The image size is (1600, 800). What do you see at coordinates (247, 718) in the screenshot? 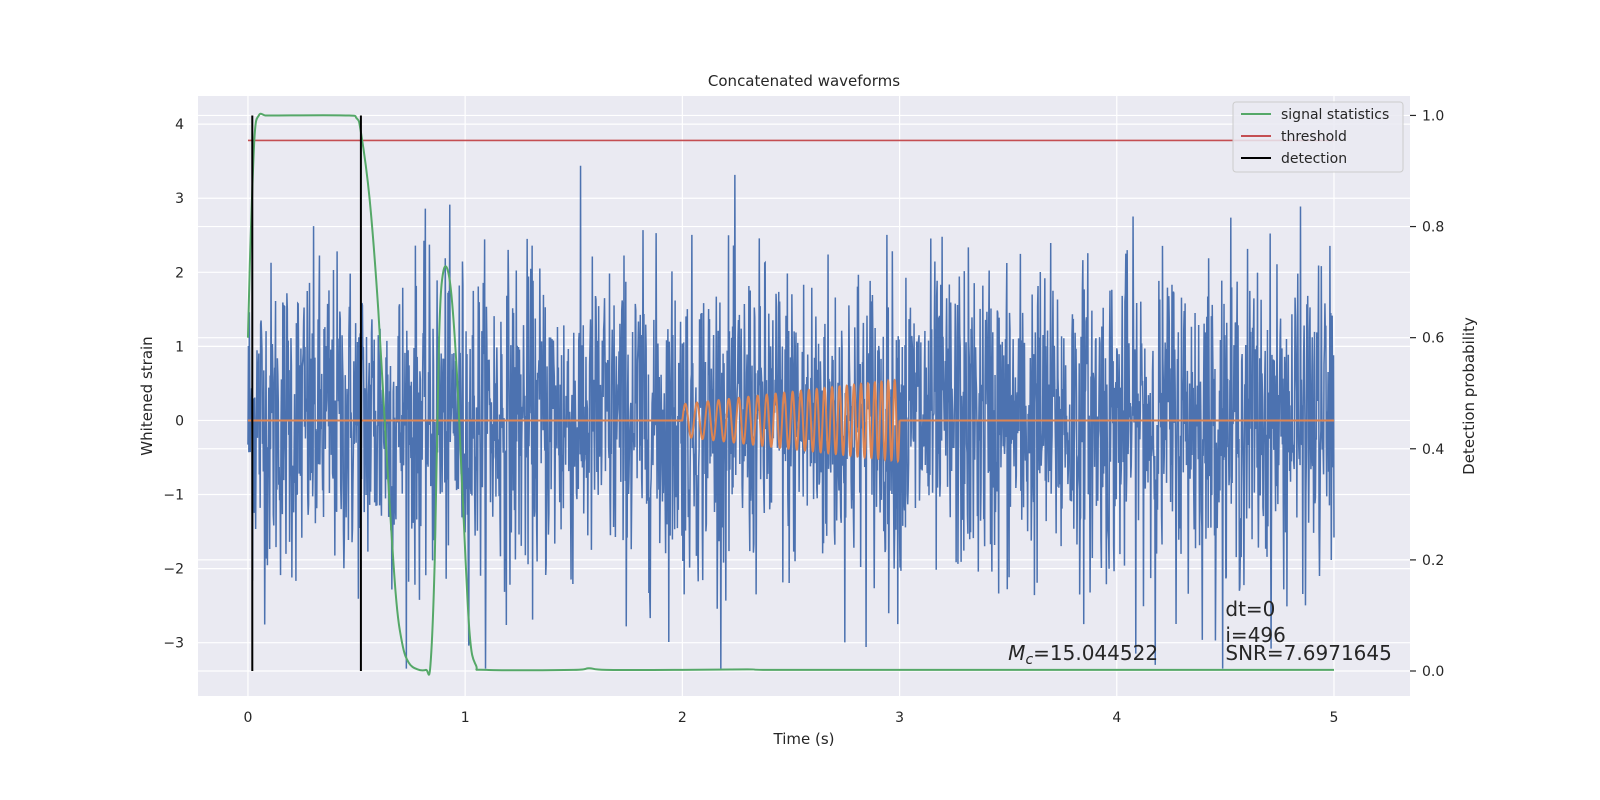
I see `x-tick-label-0: 0` at bounding box center [247, 718].